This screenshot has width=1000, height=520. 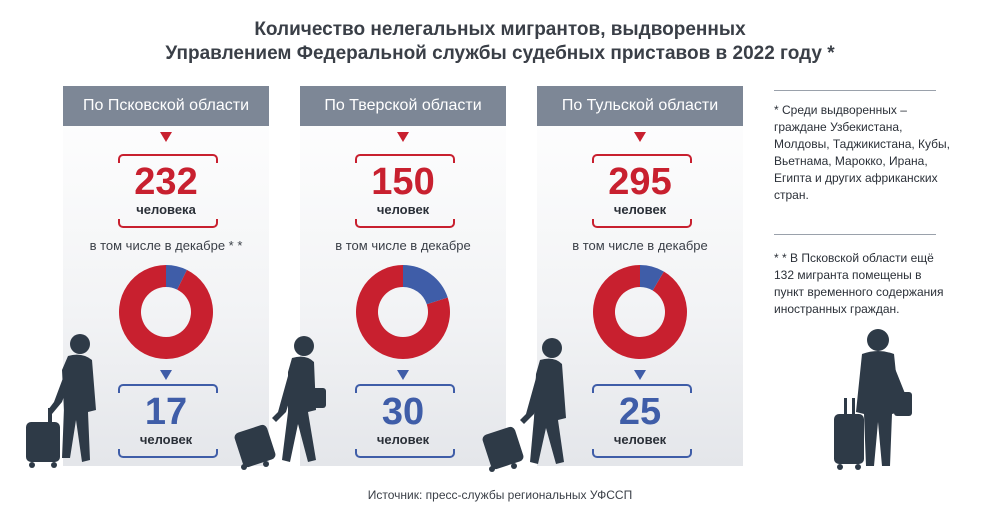 I want to click on total-box: 150 человек, so click(x=405, y=191).